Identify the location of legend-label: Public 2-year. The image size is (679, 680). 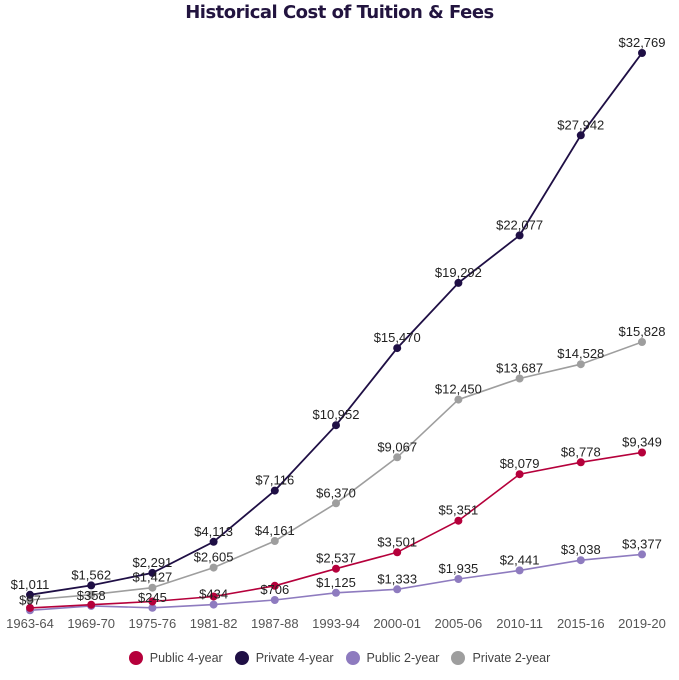
(403, 658).